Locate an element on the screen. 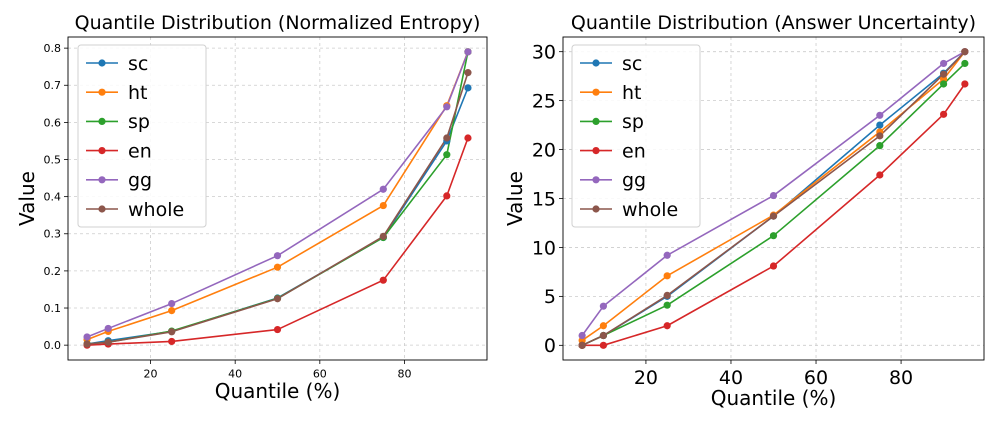 This screenshot has width=997, height=427. data-point-sc is located at coordinates (468, 88).